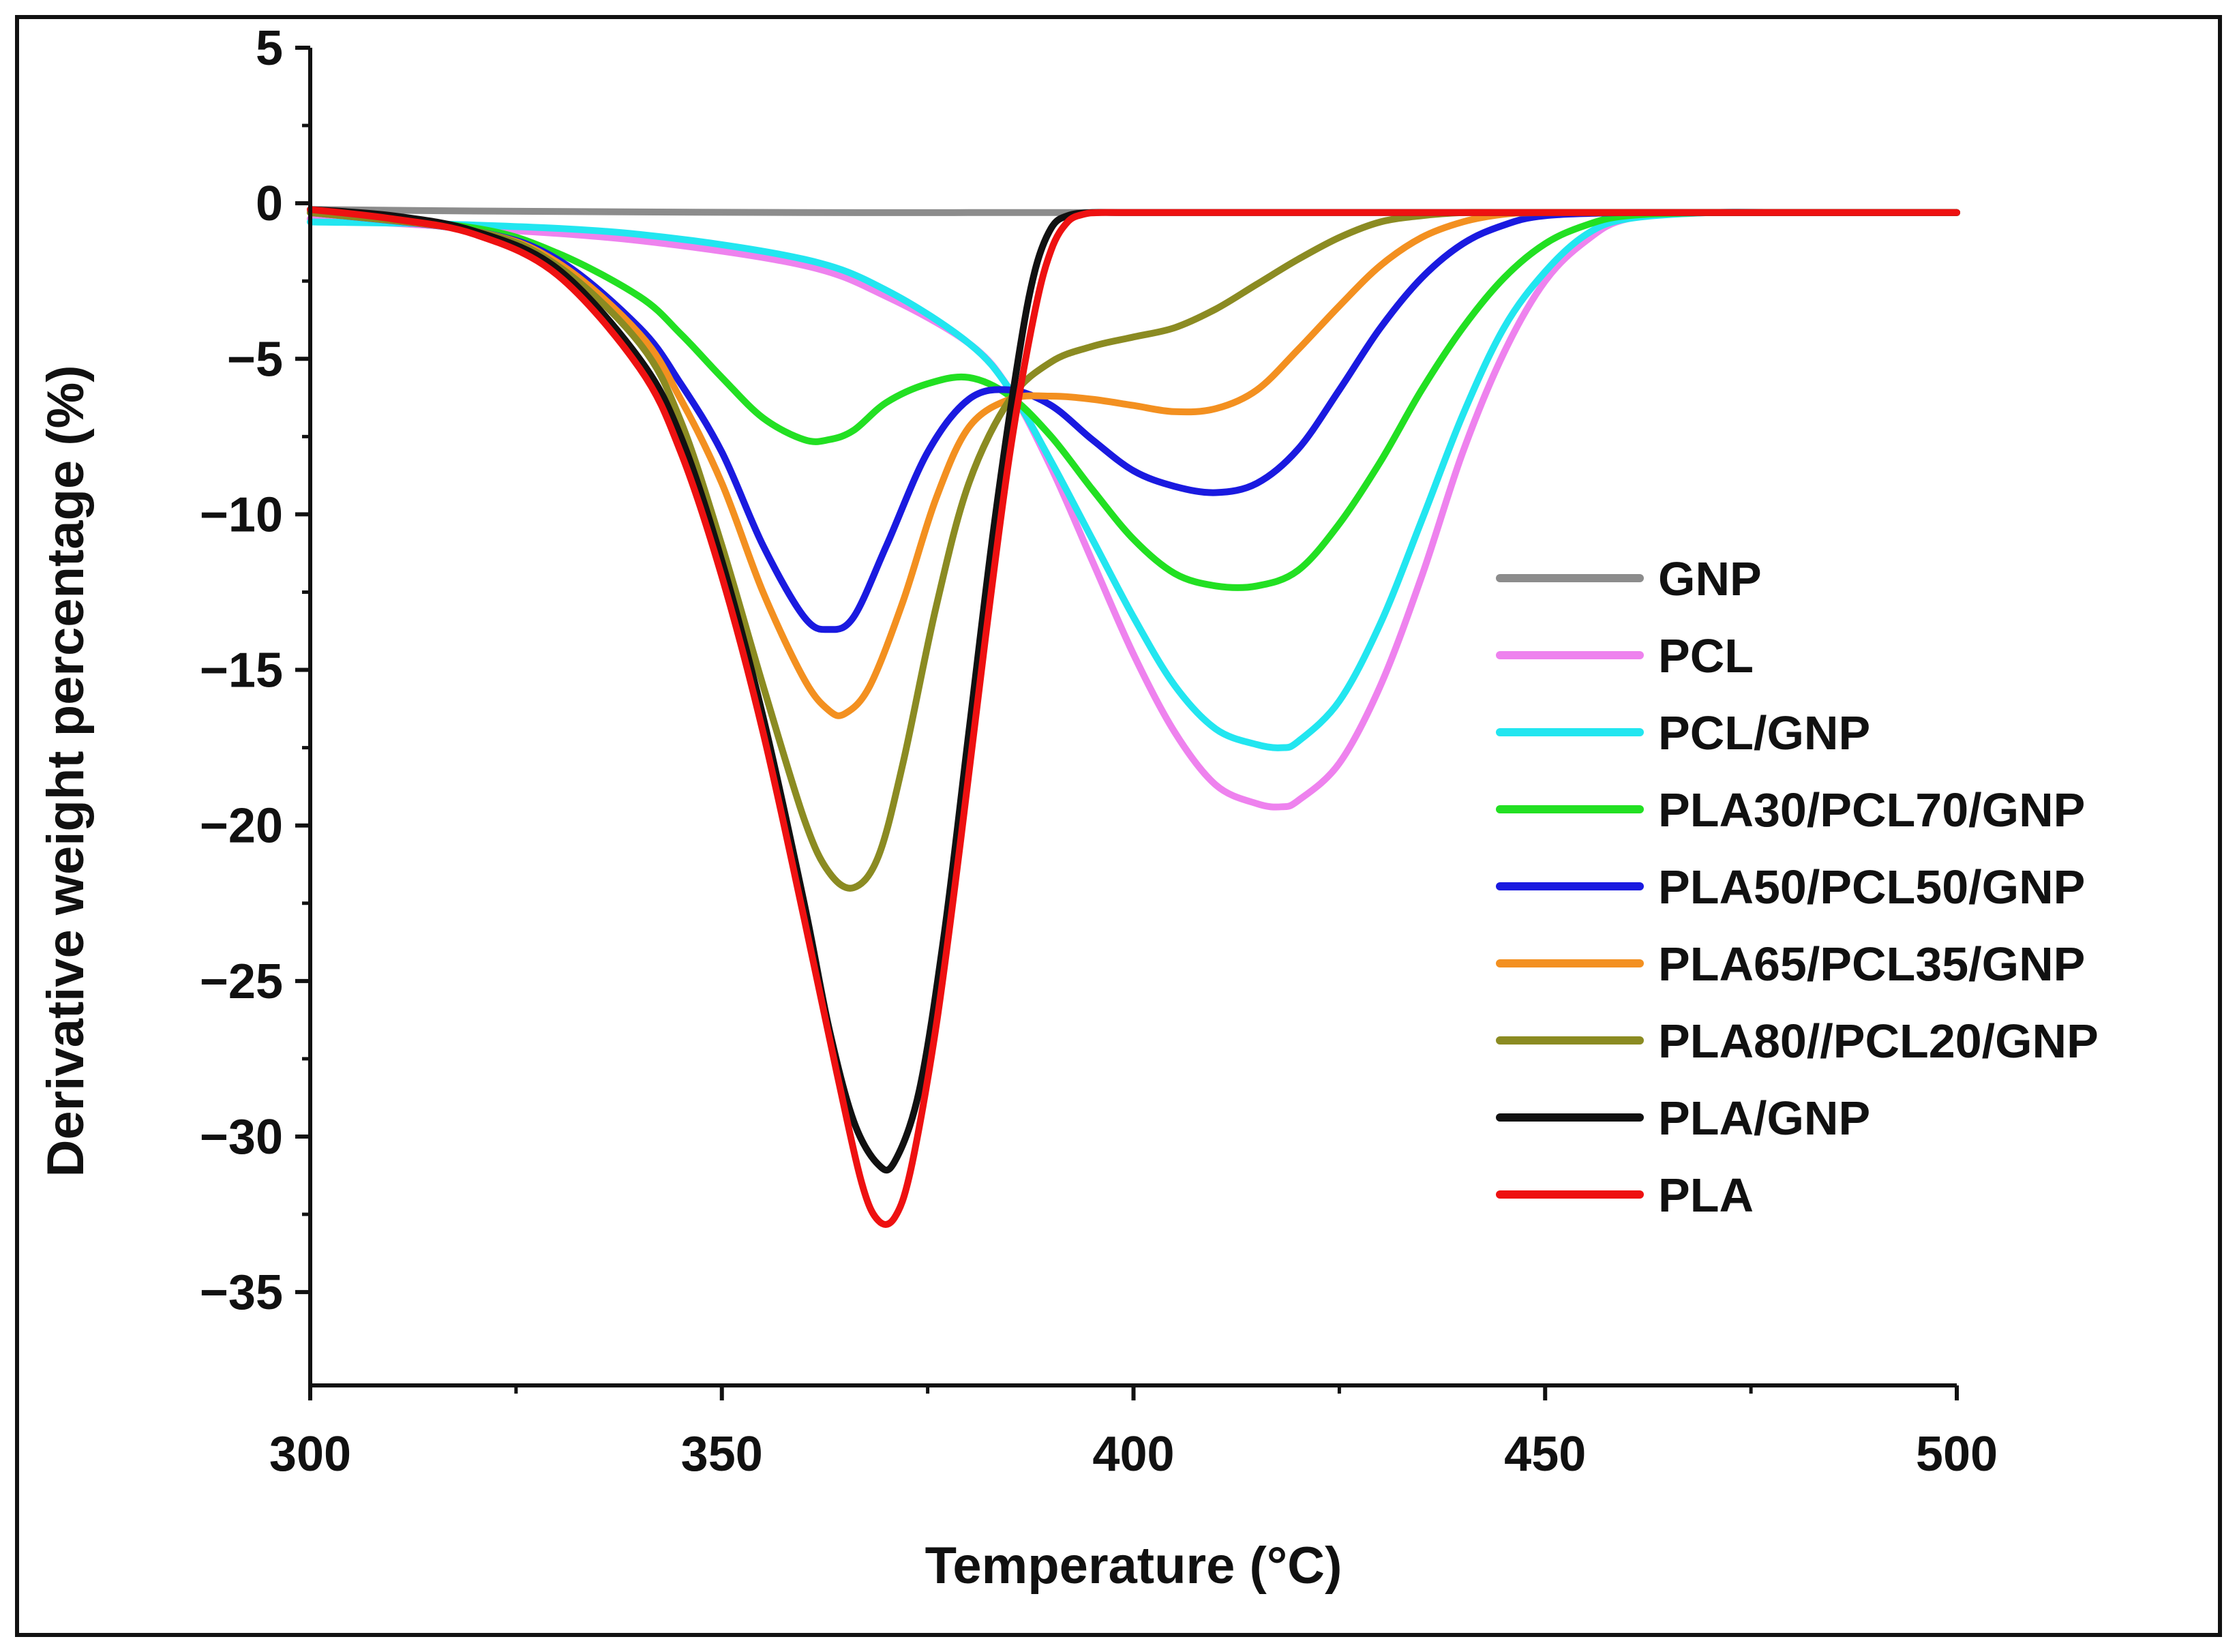  What do you see at coordinates (722, 1454) in the screenshot?
I see `x-tick-label: 350` at bounding box center [722, 1454].